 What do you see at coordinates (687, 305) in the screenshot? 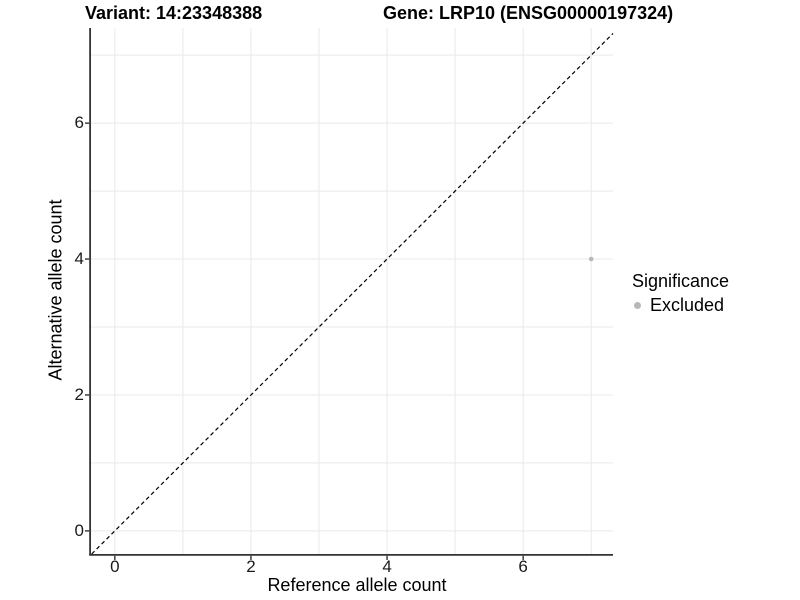
I see `legend-entry-label: Excluded` at bounding box center [687, 305].